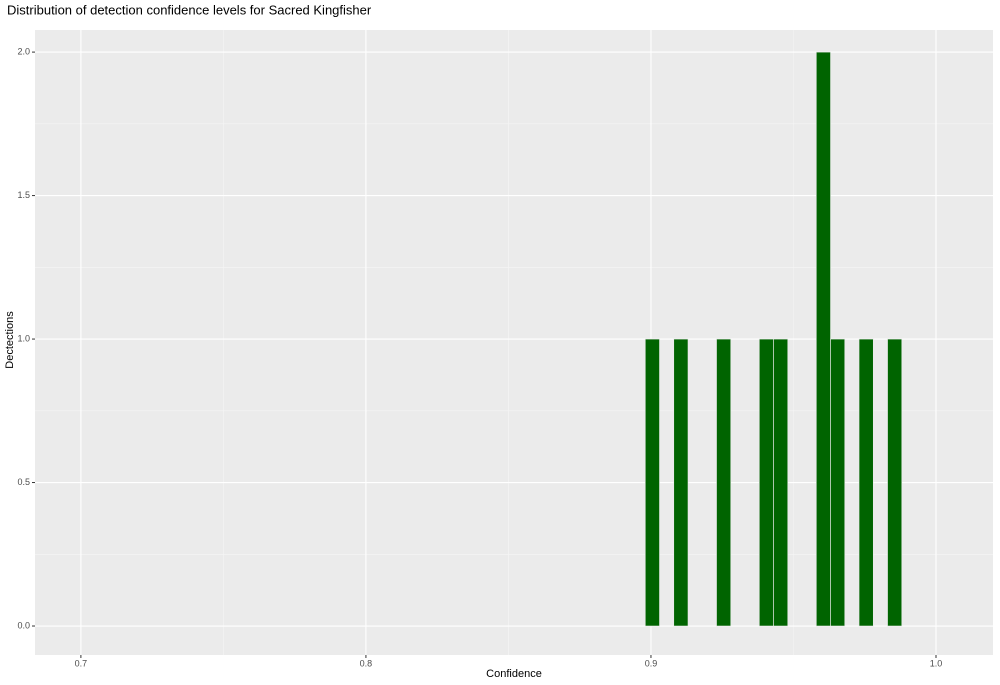 The height and width of the screenshot is (685, 1000). What do you see at coordinates (366, 663) in the screenshot?
I see `x-tick-label: 0.8` at bounding box center [366, 663].